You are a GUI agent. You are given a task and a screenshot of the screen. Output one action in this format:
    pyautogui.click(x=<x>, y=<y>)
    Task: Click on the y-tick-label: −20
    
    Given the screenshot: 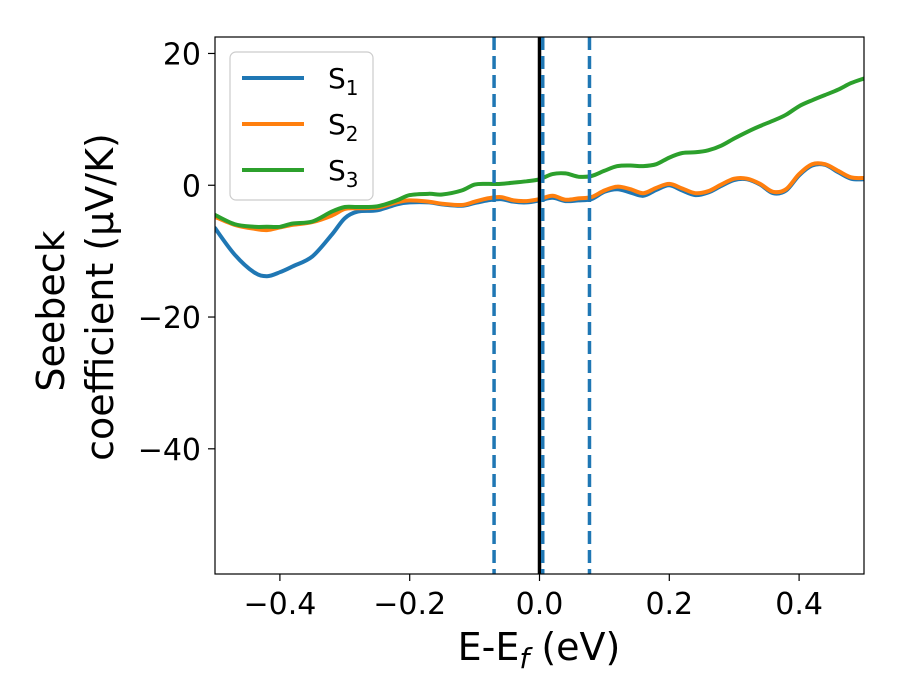 What is the action you would take?
    pyautogui.click(x=169, y=318)
    